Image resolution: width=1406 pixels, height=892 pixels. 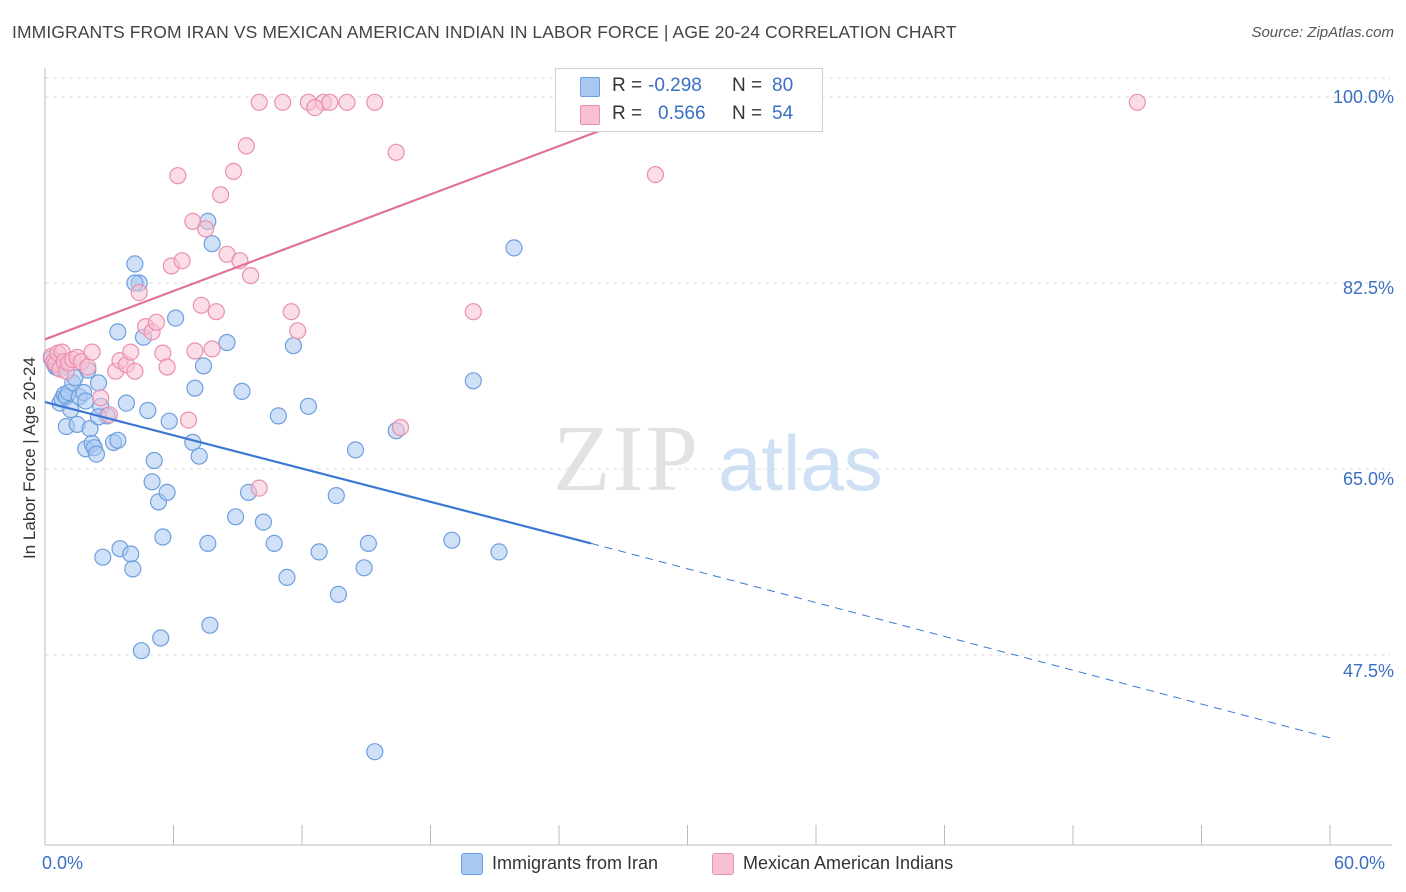 What do you see at coordinates (63, 863) in the screenshot?
I see `x-tick-label-min: 0.0%` at bounding box center [63, 863].